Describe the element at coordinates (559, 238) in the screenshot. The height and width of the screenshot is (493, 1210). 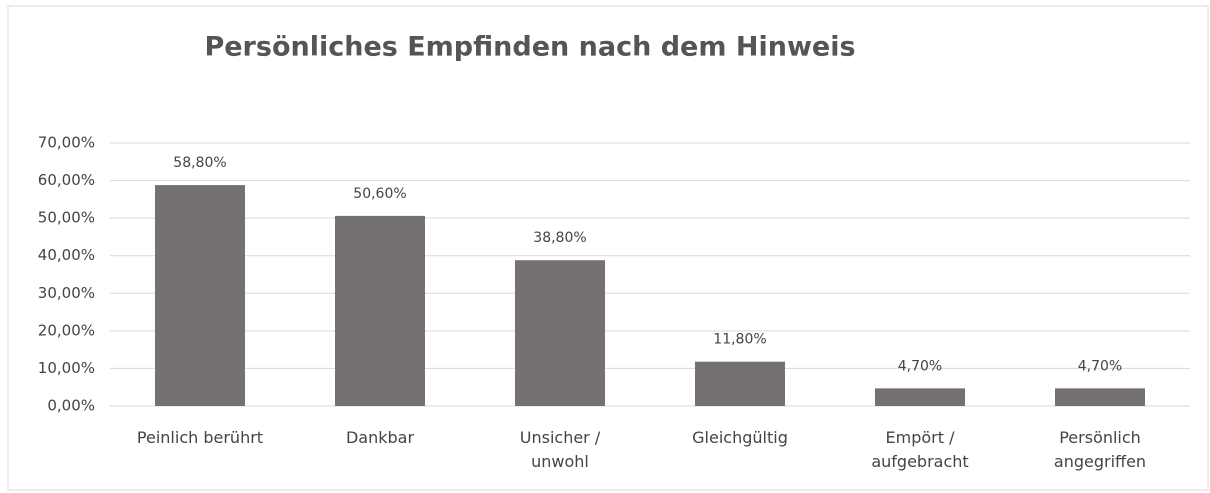
I see `data-label: 38,80%` at that location.